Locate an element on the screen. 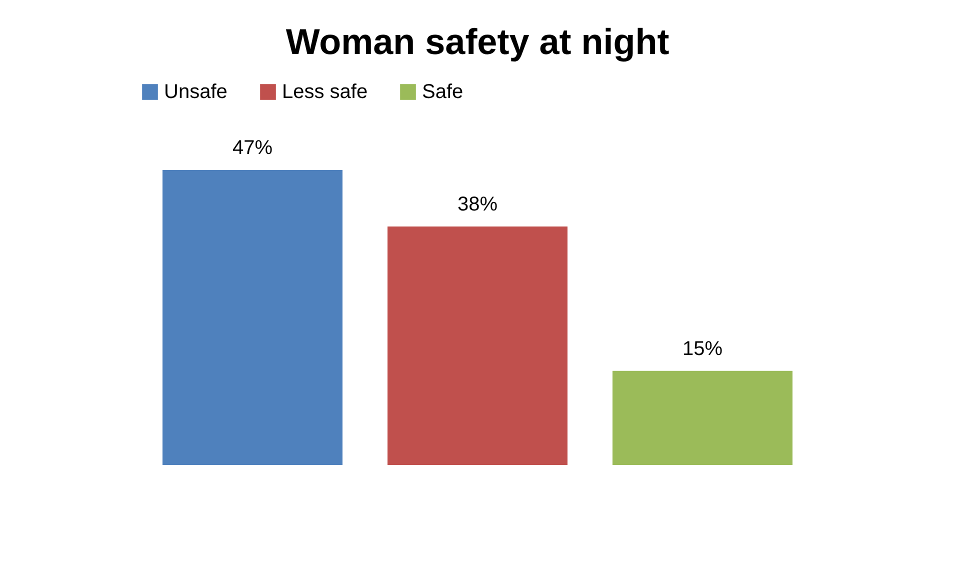 This screenshot has width=957, height=578. legend-label: Safe is located at coordinates (443, 92).